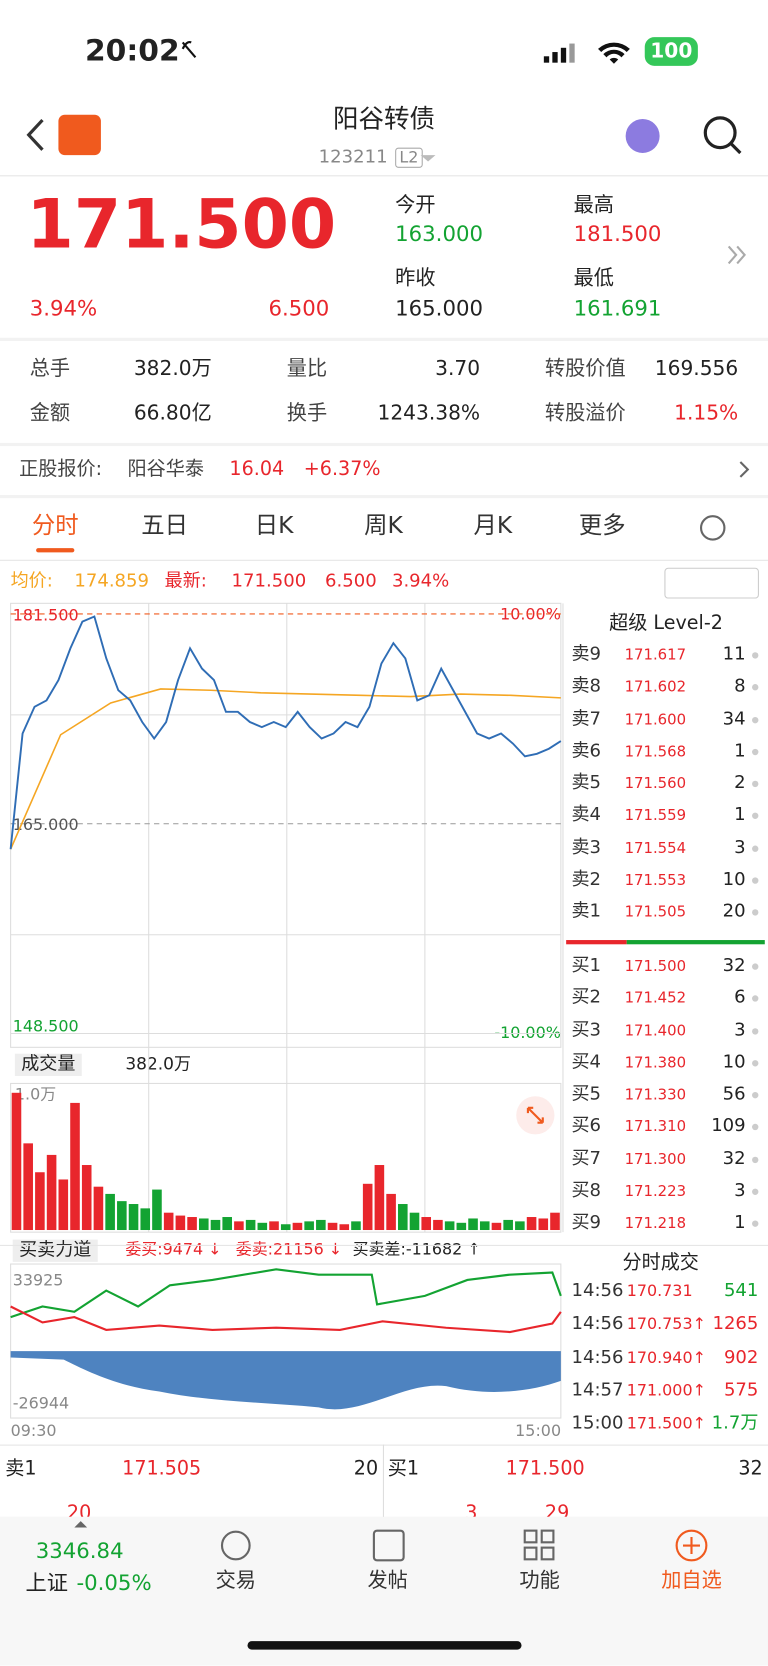  I want to click on book-price: 171.505, so click(655, 912).